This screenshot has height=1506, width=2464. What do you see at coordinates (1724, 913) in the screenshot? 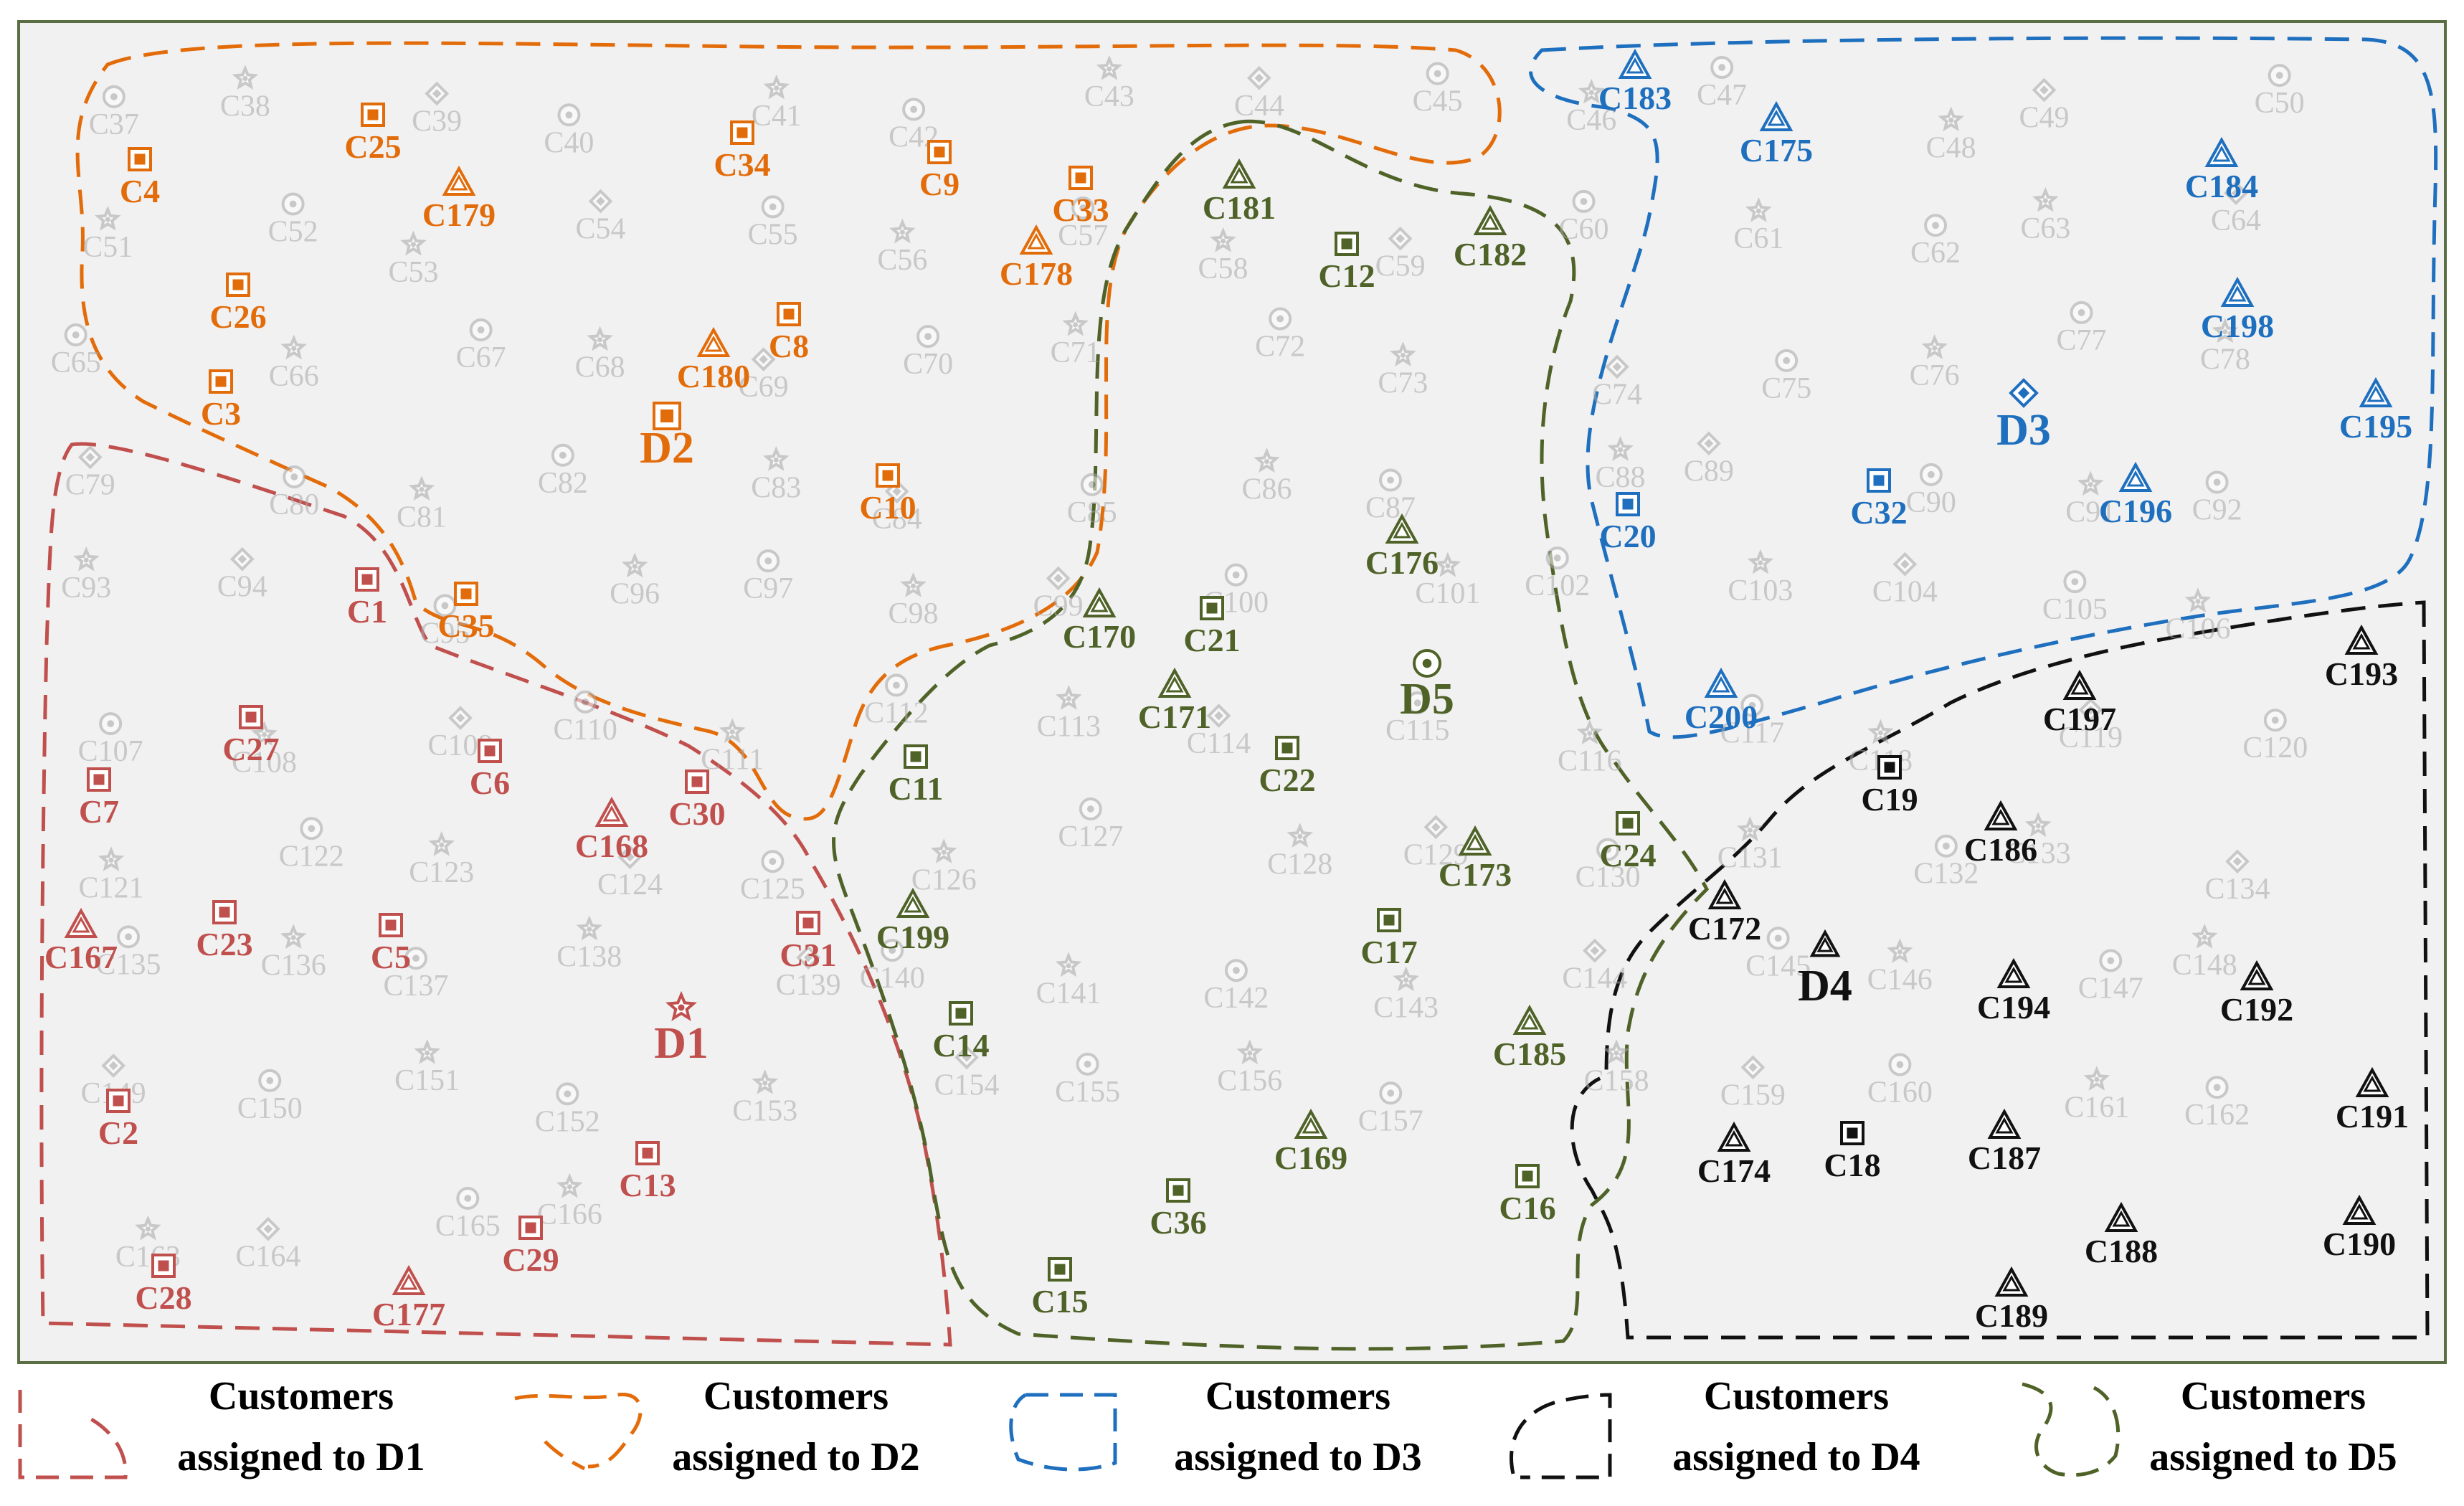
I see `customer-c172: C172` at bounding box center [1724, 913].